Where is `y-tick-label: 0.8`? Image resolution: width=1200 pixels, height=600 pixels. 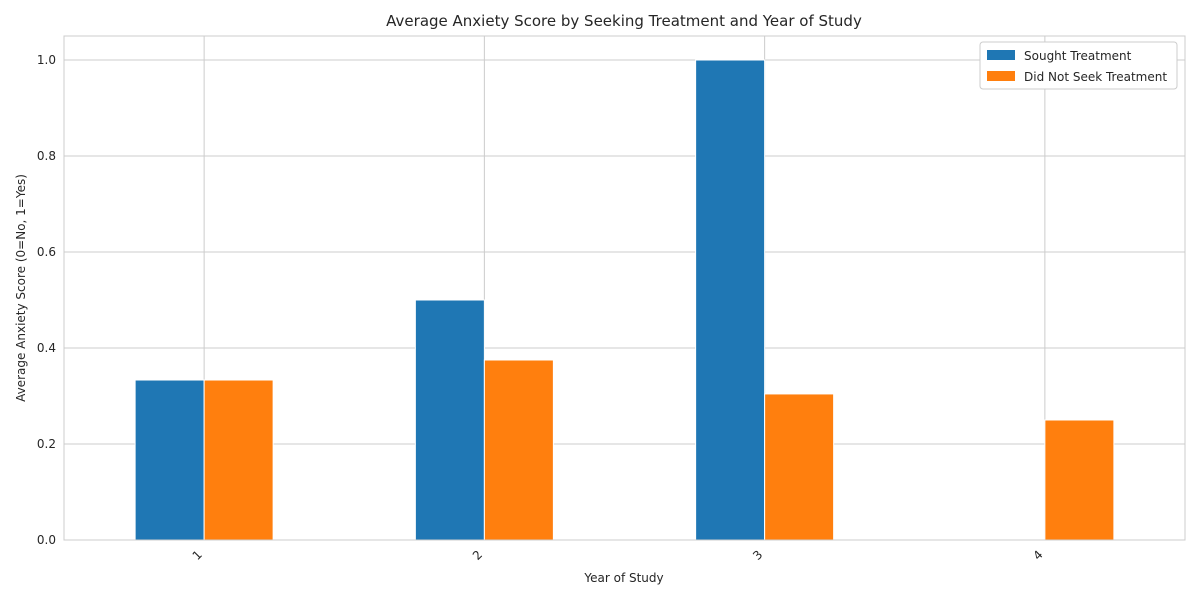
y-tick-label: 0.8 is located at coordinates (46, 156).